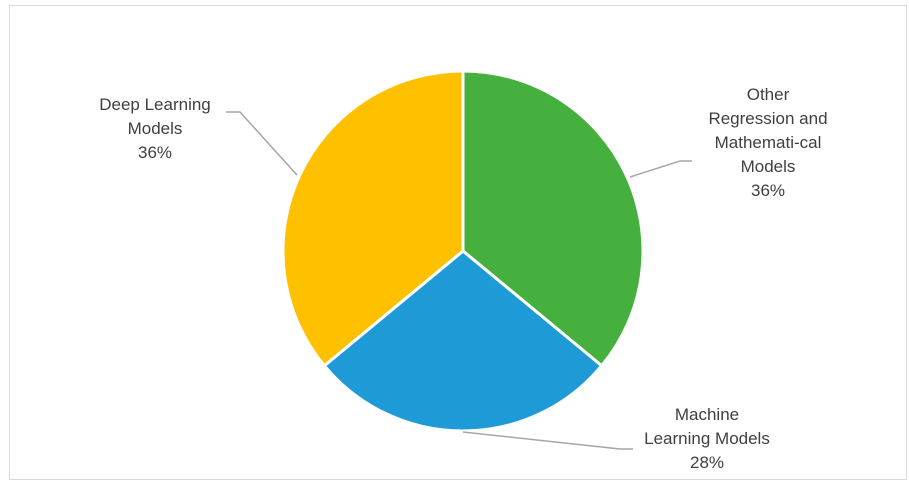 This screenshot has height=486, width=909. Describe the element at coordinates (707, 462) in the screenshot. I see `label-line: 28%` at that location.